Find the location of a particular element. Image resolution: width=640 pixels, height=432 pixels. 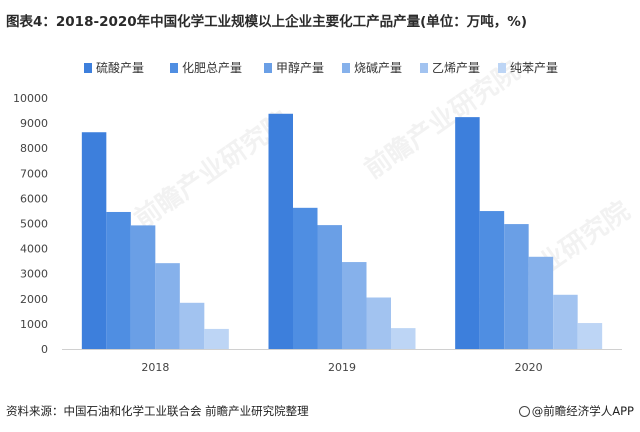

credit-text: @前瞻经济学人APP is located at coordinates (582, 411).